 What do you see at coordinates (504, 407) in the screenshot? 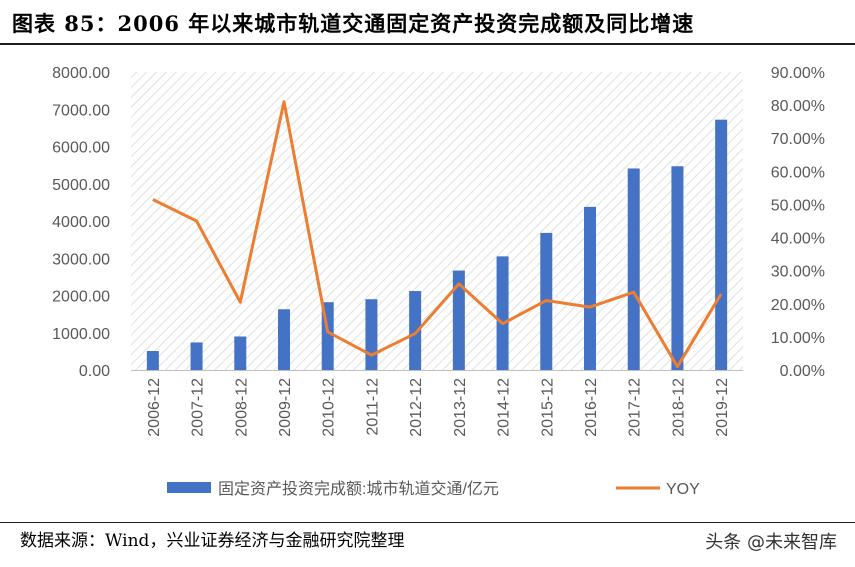
I see `x-axis-tick-label: 2014-12` at bounding box center [504, 407].